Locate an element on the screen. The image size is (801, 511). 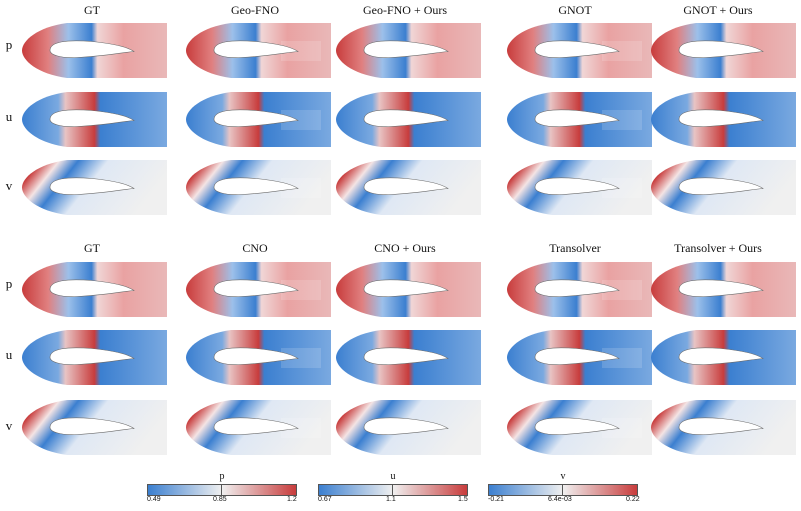
column-title: Transolver + Ours is located at coordinates (718, 248).